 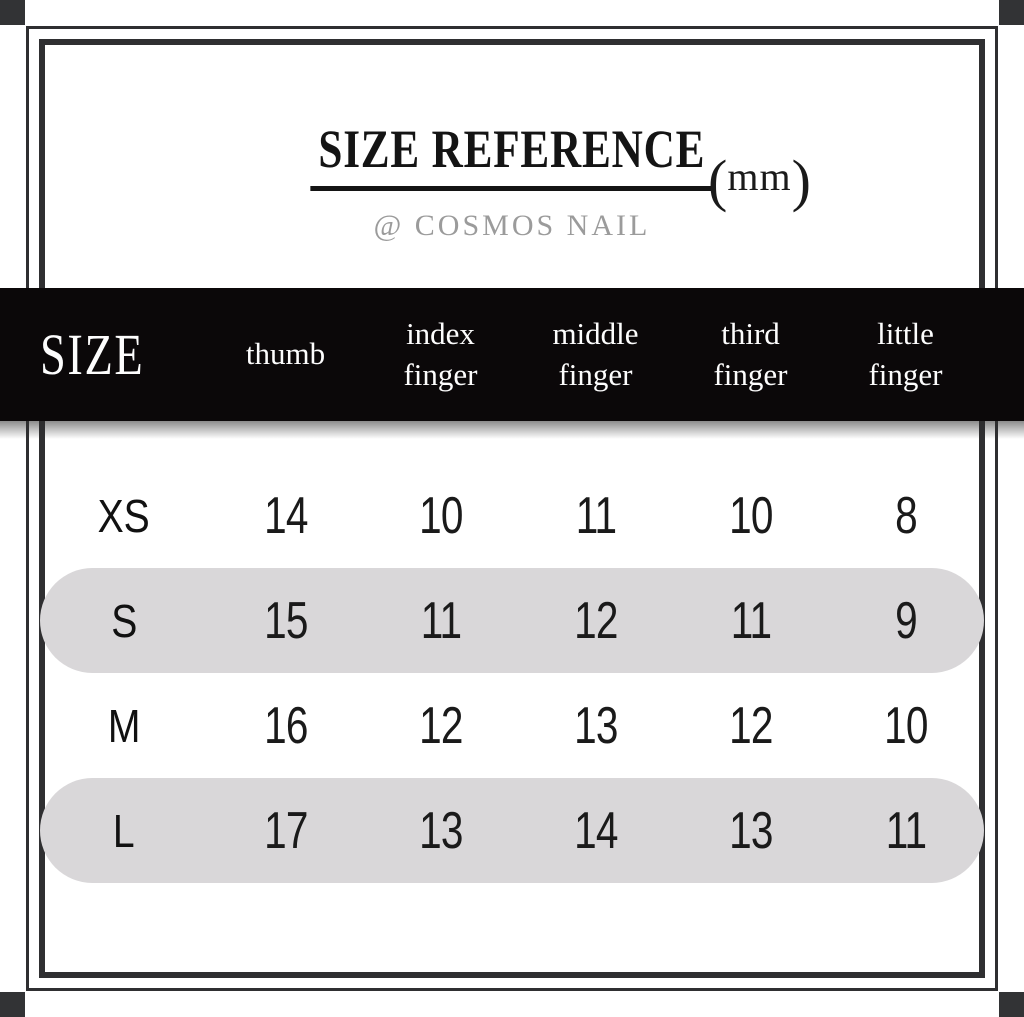 I want to click on little-finger-cell: 9, so click(x=905, y=621).